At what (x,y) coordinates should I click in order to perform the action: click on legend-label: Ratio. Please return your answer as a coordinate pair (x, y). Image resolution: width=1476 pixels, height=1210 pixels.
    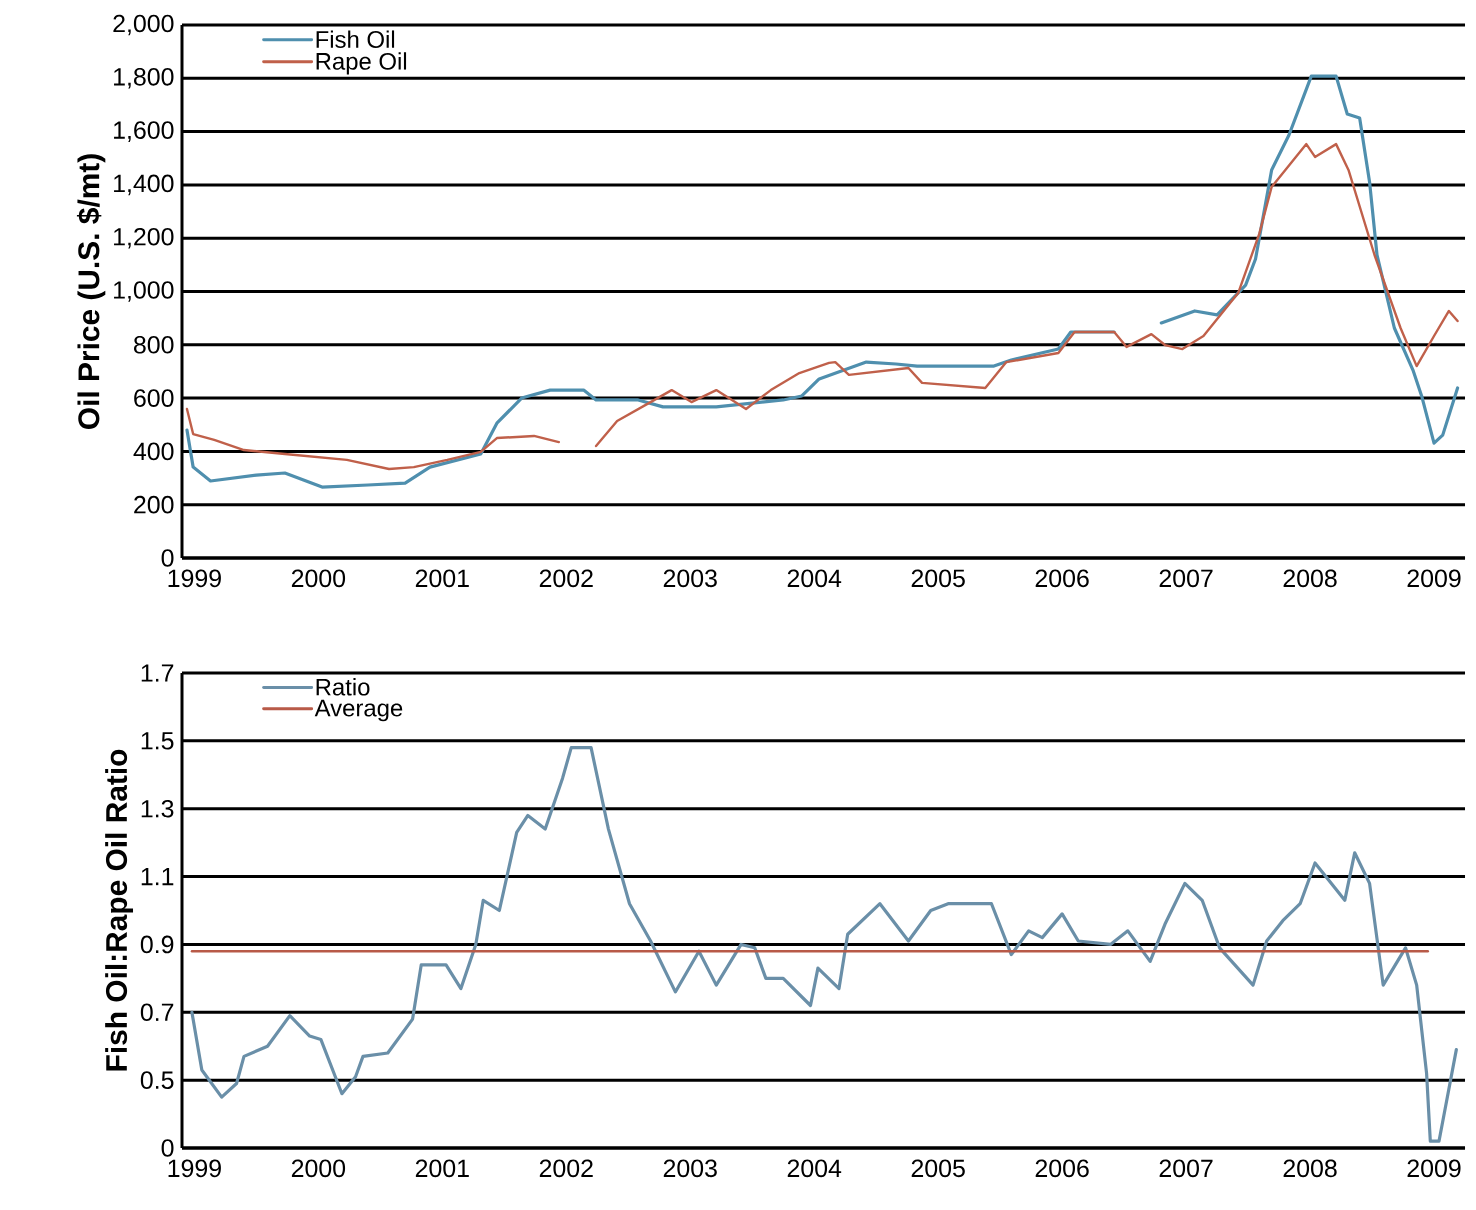
    Looking at the image, I should click on (343, 687).